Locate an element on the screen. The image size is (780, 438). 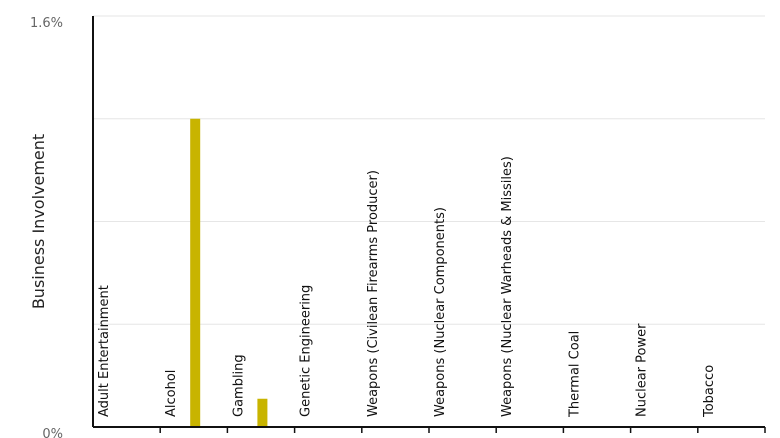
category-label: Gambling is located at coordinates (238, 385).